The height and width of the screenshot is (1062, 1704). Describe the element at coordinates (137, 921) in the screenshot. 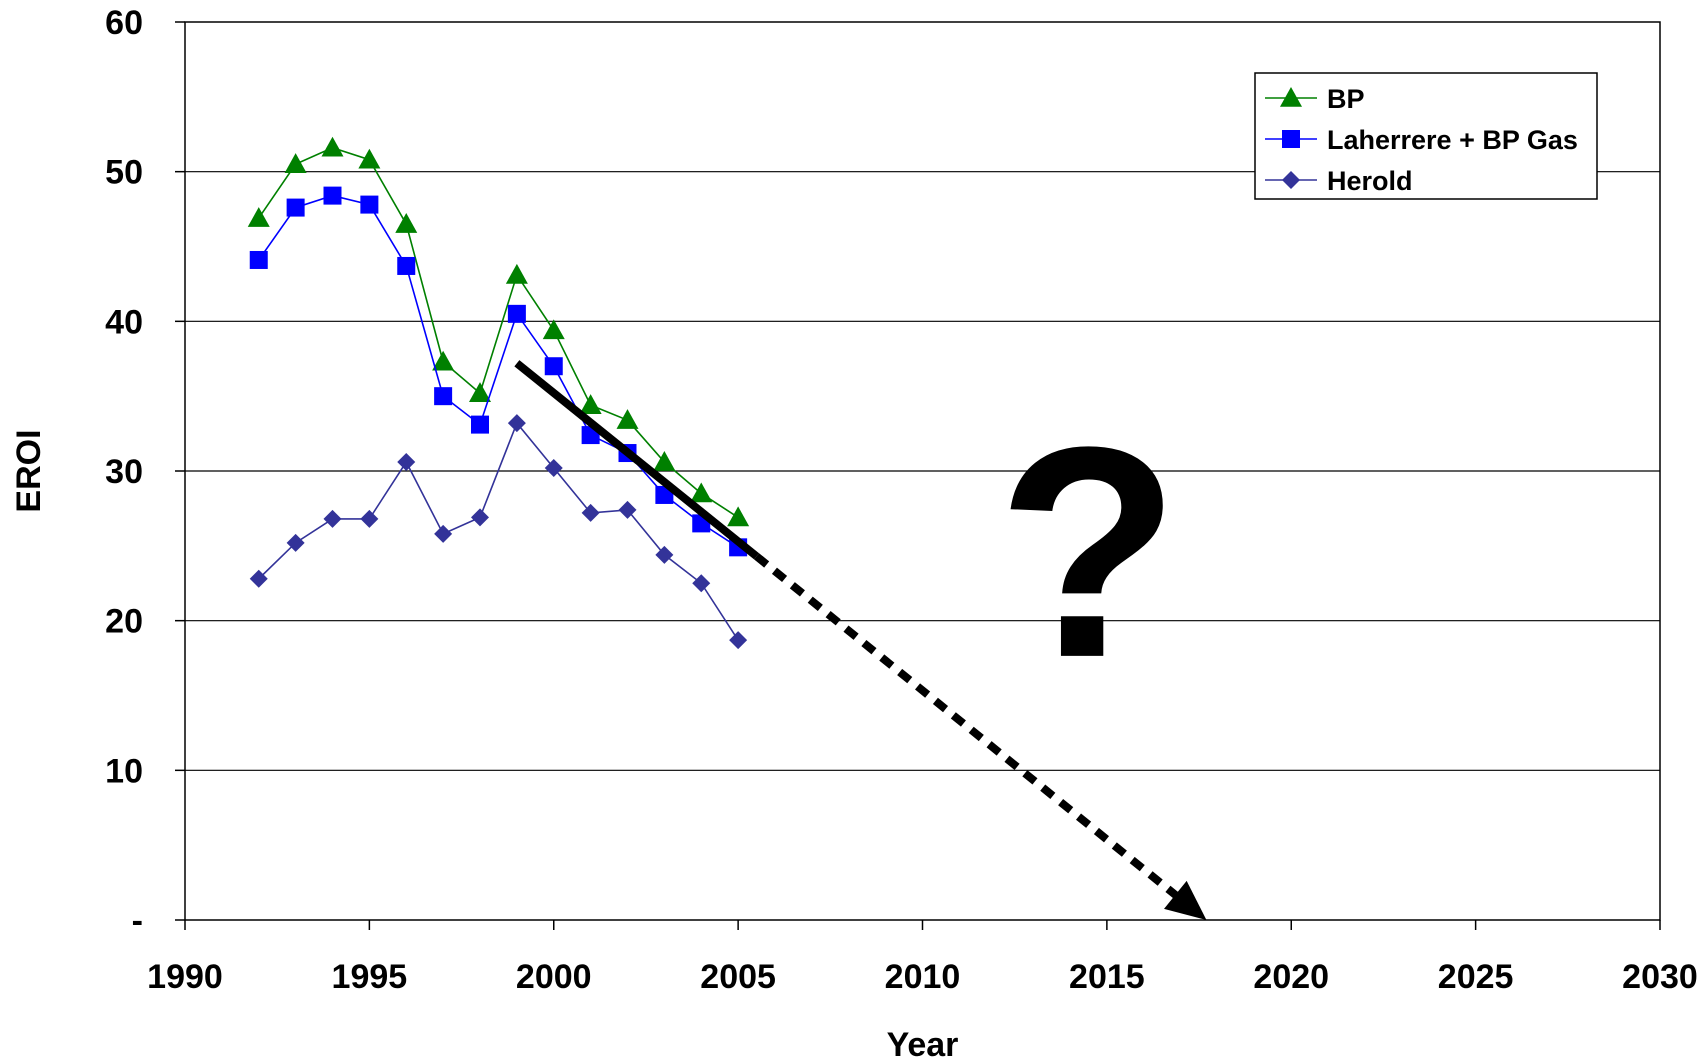

I see `y-tick-label: -` at that location.